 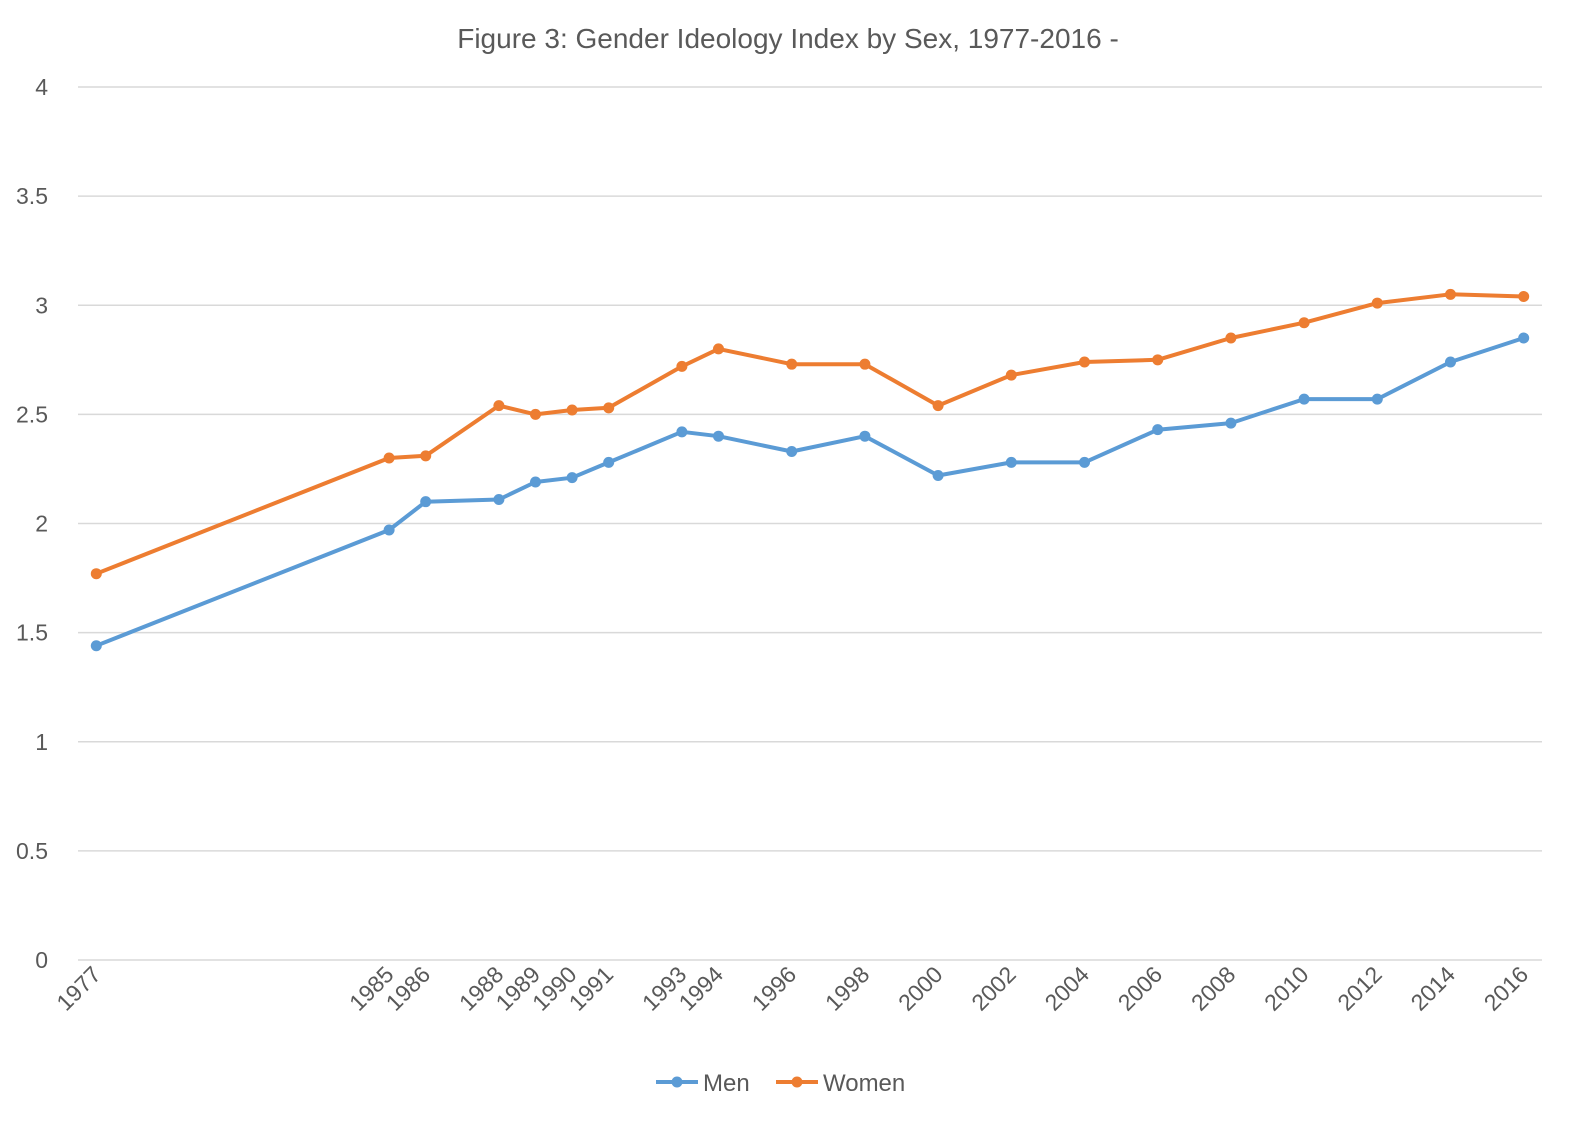 I want to click on y-tick-label: 1, so click(x=41, y=742).